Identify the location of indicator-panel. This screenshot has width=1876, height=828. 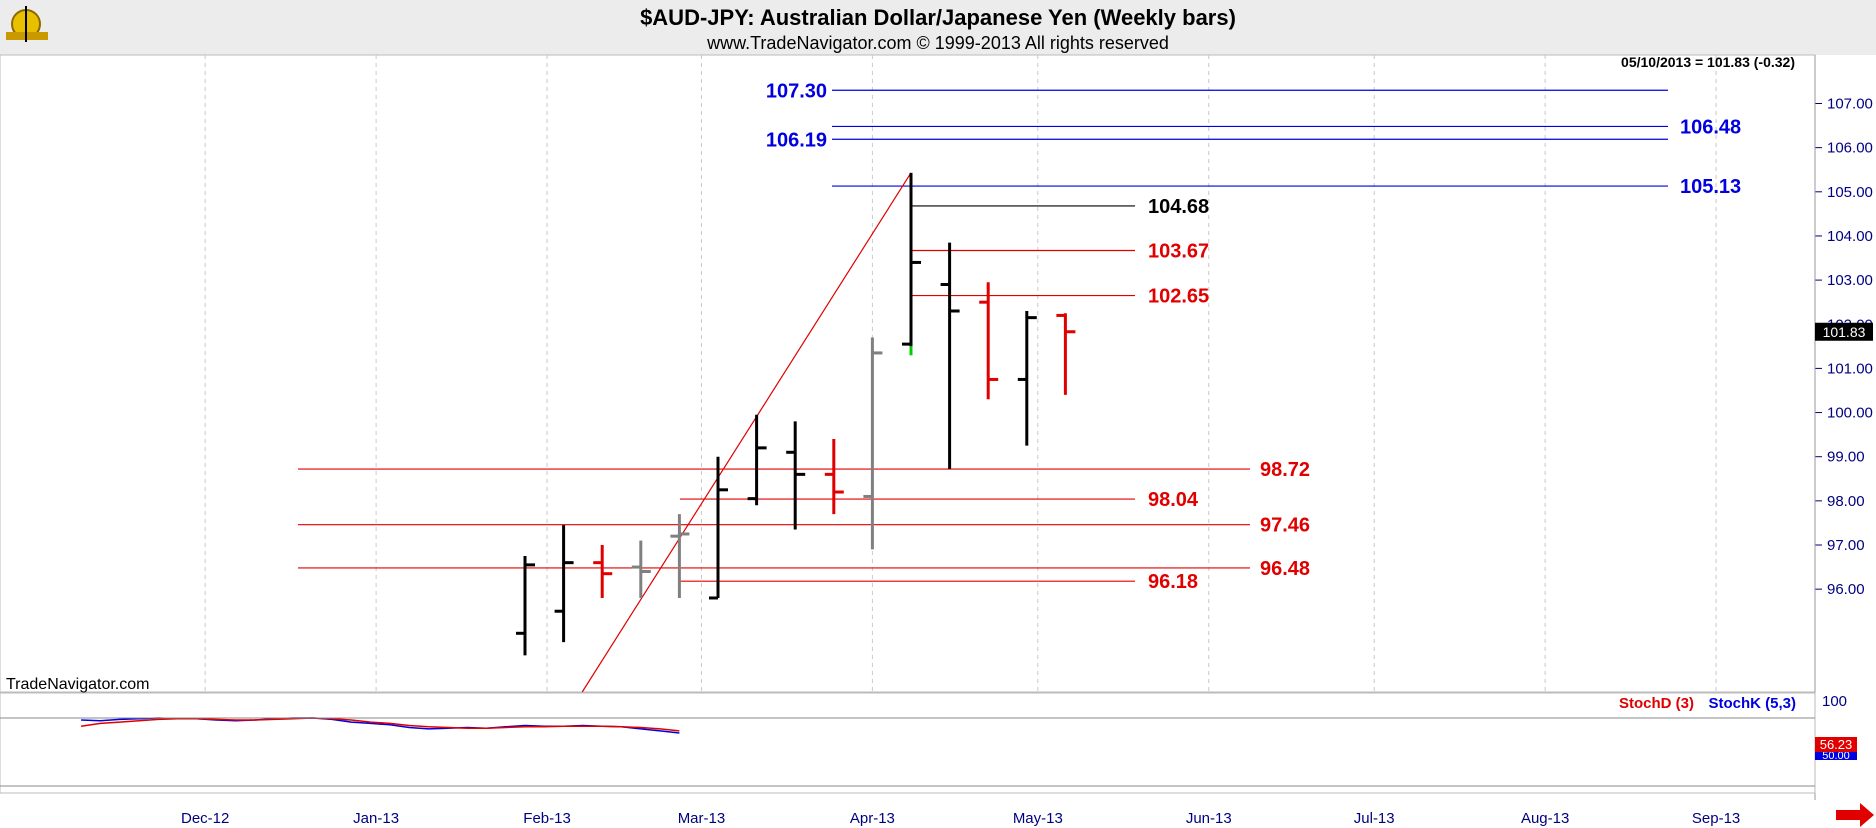
(908, 743).